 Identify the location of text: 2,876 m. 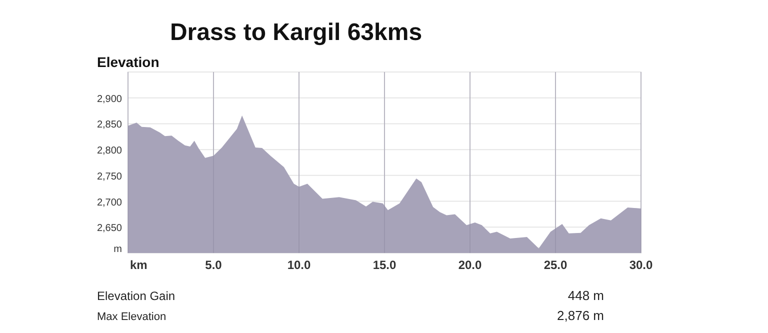
(580, 315).